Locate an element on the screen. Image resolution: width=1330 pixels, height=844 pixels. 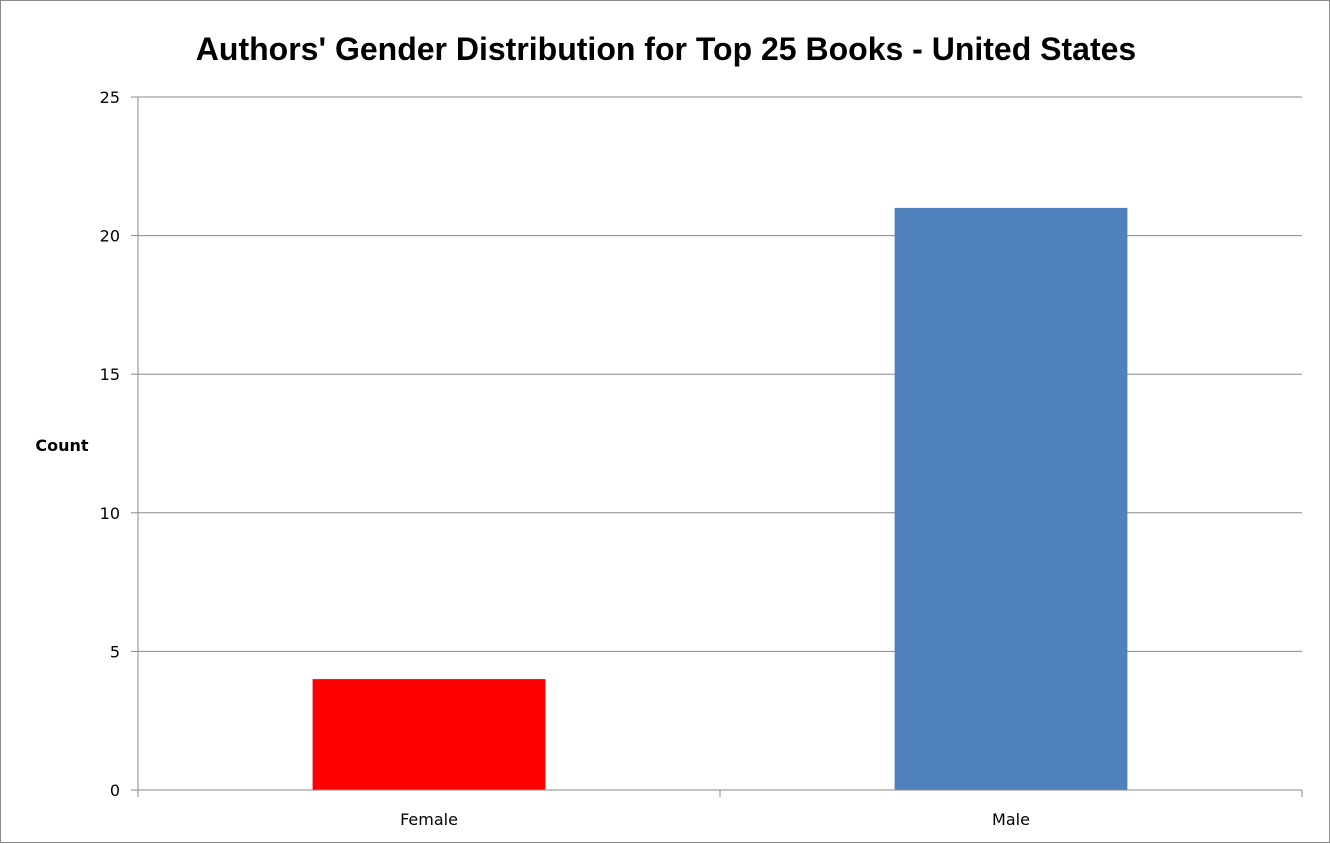
y-tick-label-15: 15 is located at coordinates (110, 374).